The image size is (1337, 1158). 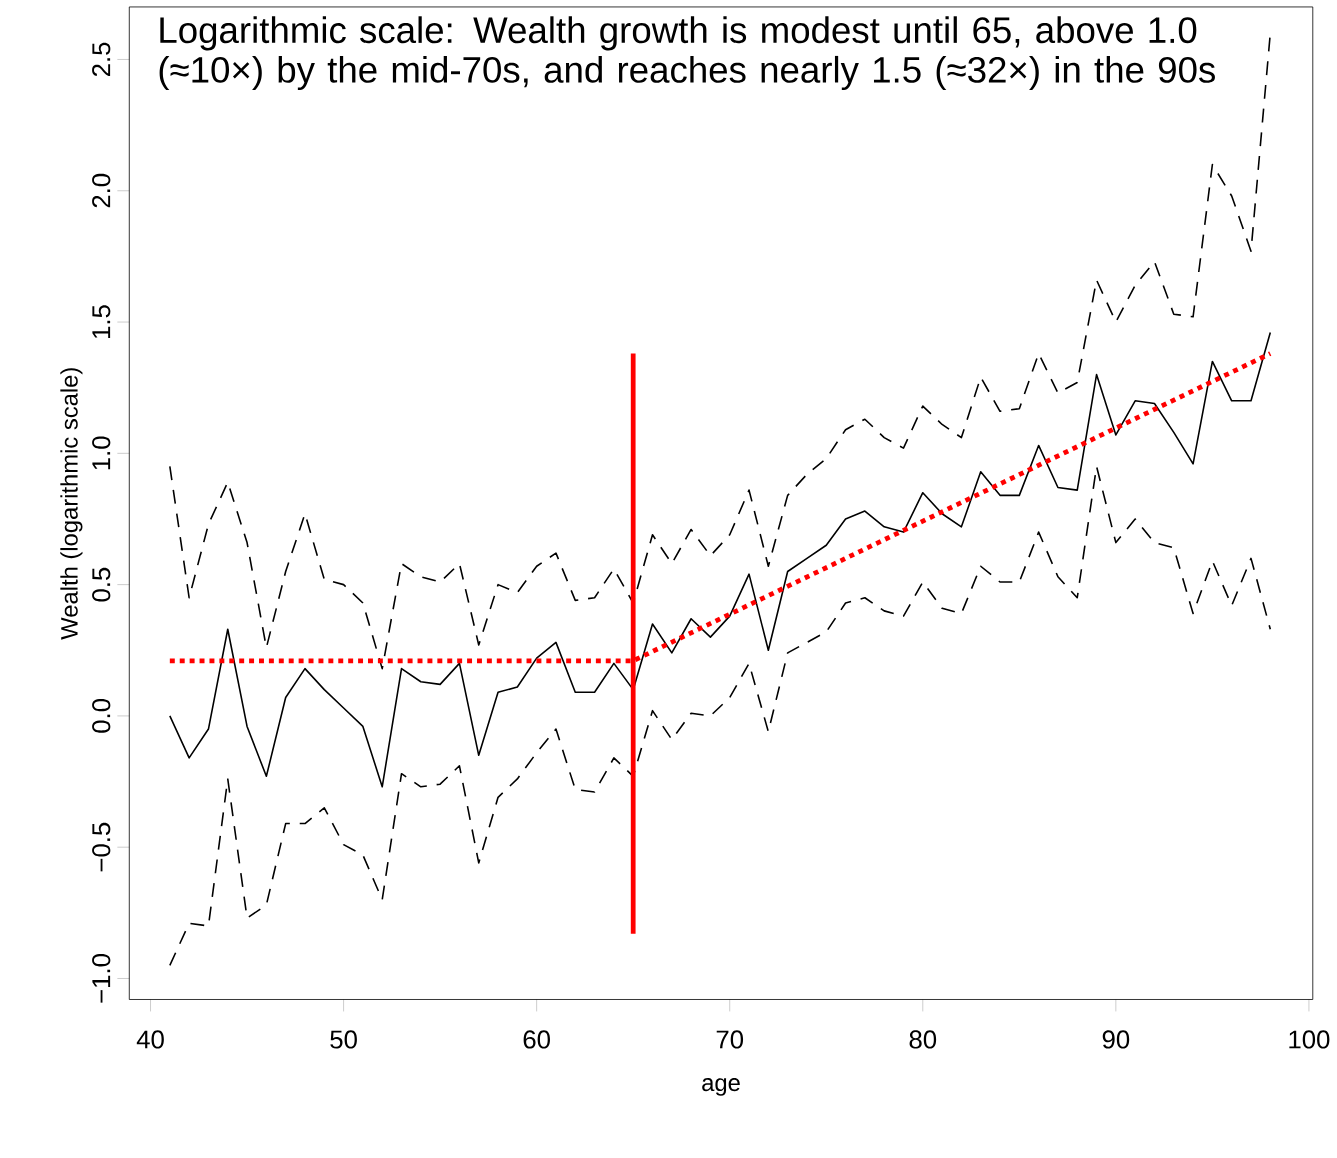 I want to click on y-tick-label: 1.0, so click(x=101, y=453).